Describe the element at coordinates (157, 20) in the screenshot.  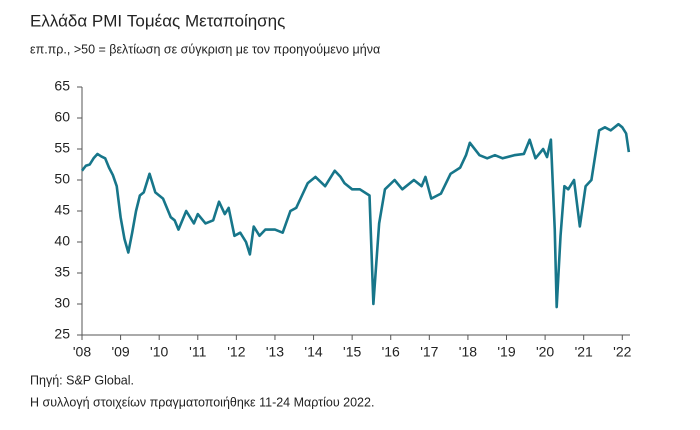
I see `chart-title: Ελλάδα PMI Τομέας Μεταποίησης` at that location.